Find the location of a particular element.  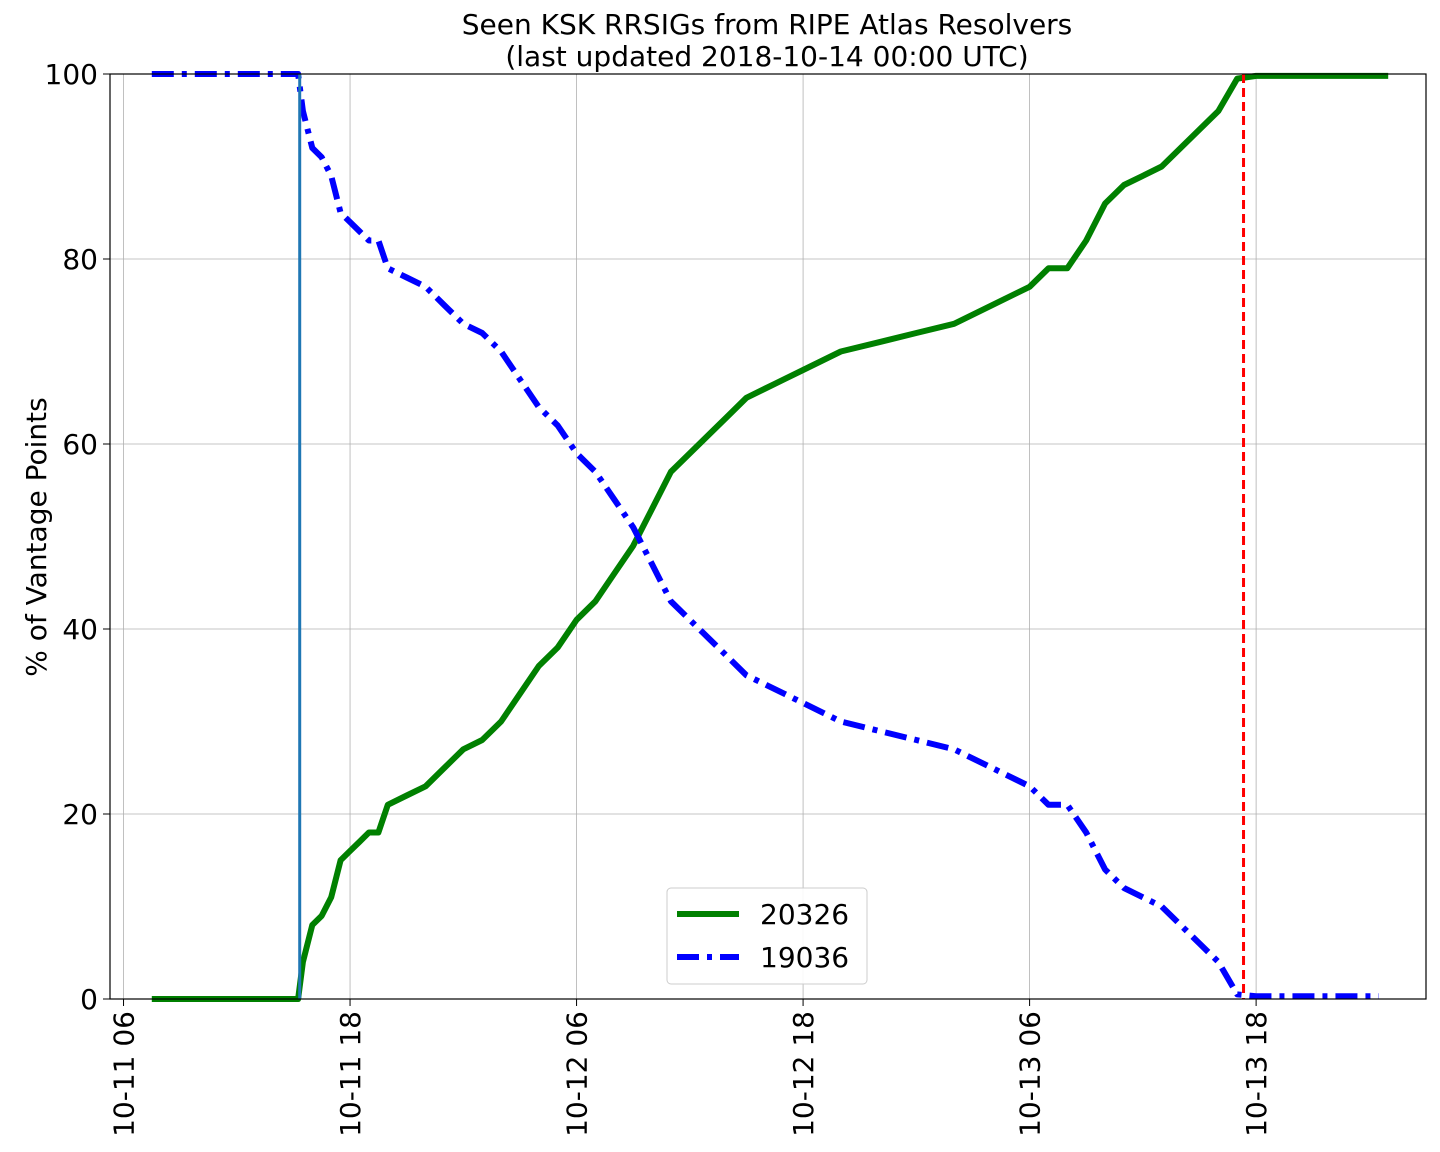

x-tick-label: 10-13 18 is located at coordinates (1256, 1074).